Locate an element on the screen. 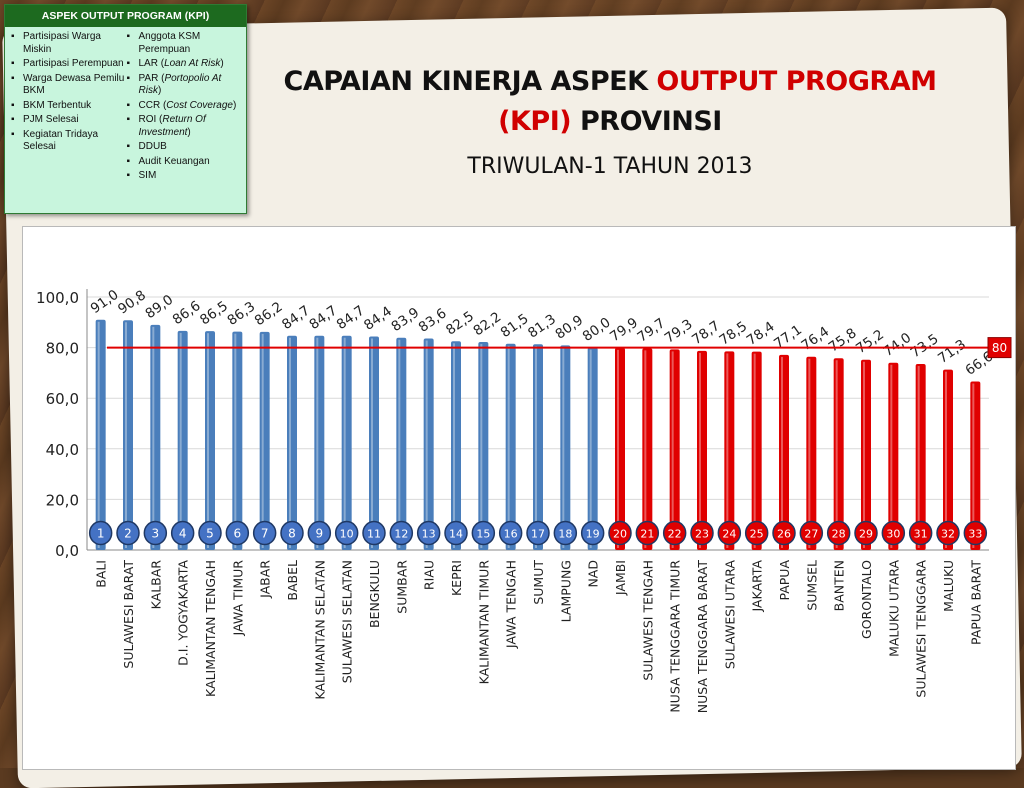 This screenshot has width=1024, height=788. rank-label: 27 is located at coordinates (811, 534).